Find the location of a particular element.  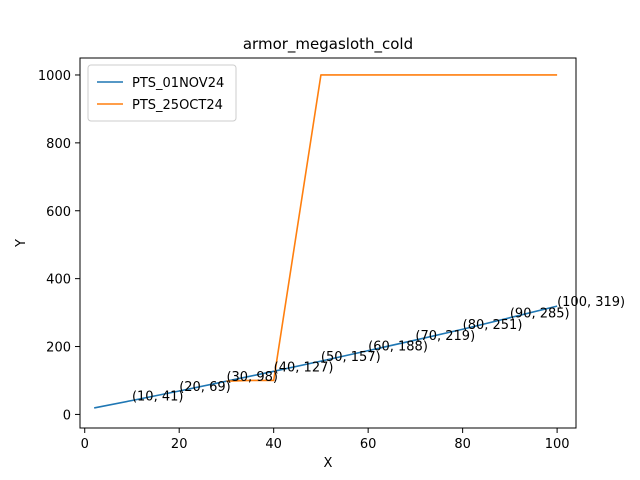

x-tick-label: 80 is located at coordinates (462, 444).